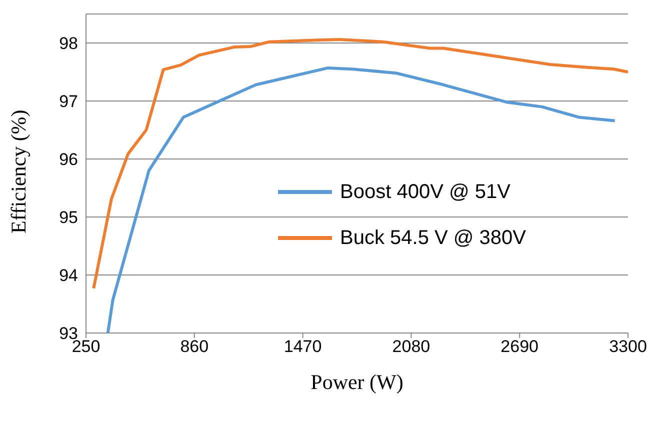  Describe the element at coordinates (433, 238) in the screenshot. I see `legend-label: Buck 54.5 V @ 380V` at that location.